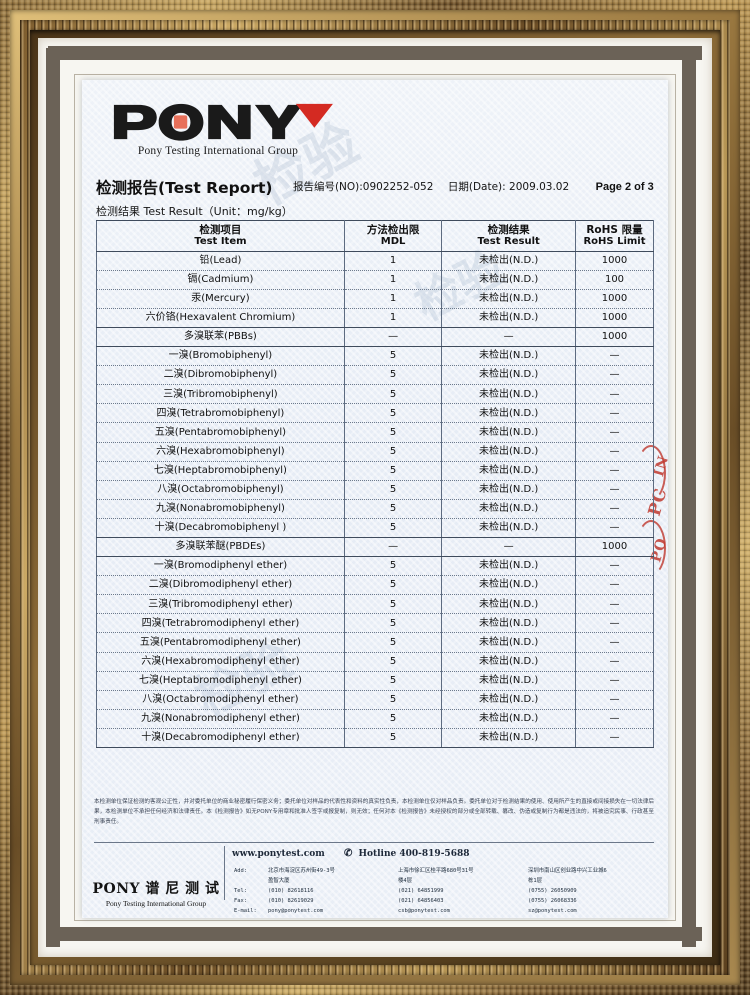 This screenshot has width=750, height=995. Describe the element at coordinates (218, 151) in the screenshot. I see `pony-logo-subtitle: Pony Testing International Group` at that location.